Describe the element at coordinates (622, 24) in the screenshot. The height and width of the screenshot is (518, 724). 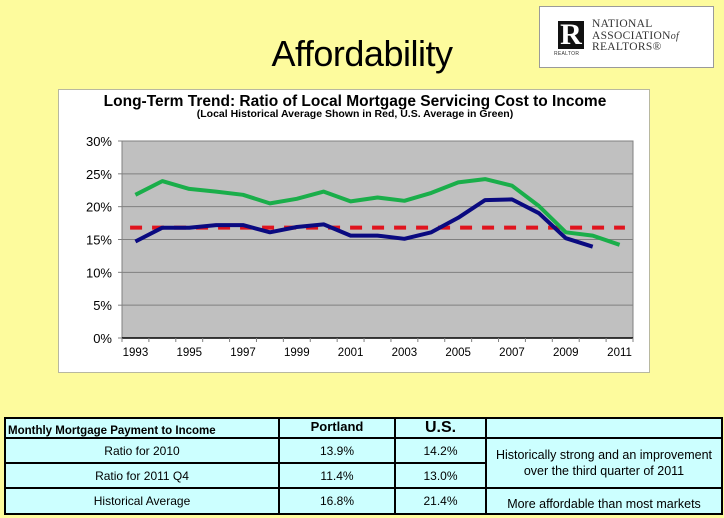
I see `logo-line-1: NATIONAL` at that location.